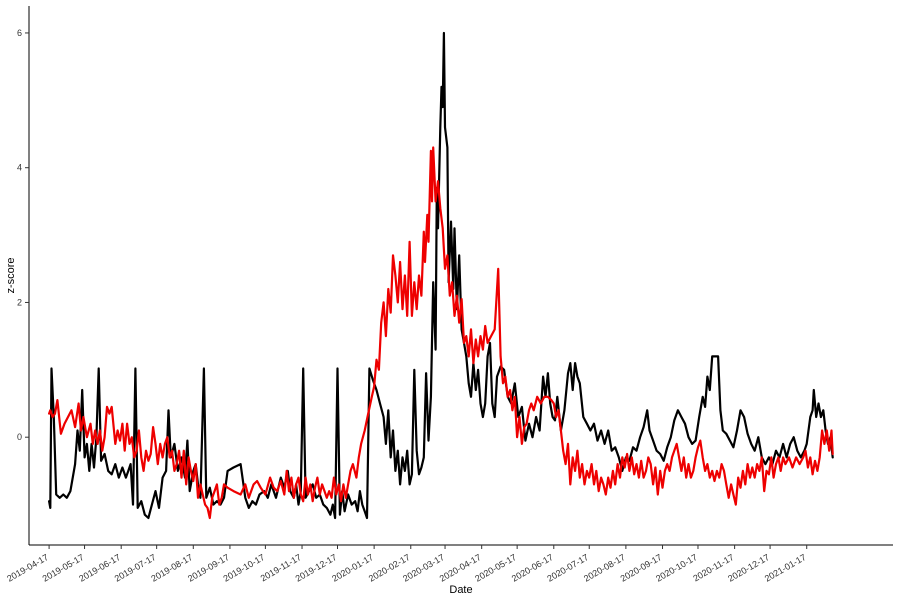  Describe the element at coordinates (19, 168) in the screenshot. I see `y-tick-label: 4` at that location.